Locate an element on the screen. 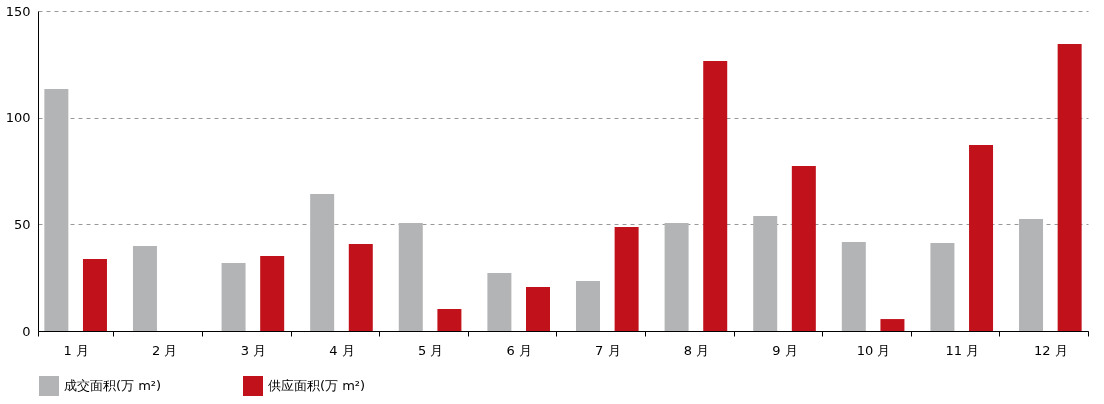  y-tick-label: 150 is located at coordinates (18, 11).